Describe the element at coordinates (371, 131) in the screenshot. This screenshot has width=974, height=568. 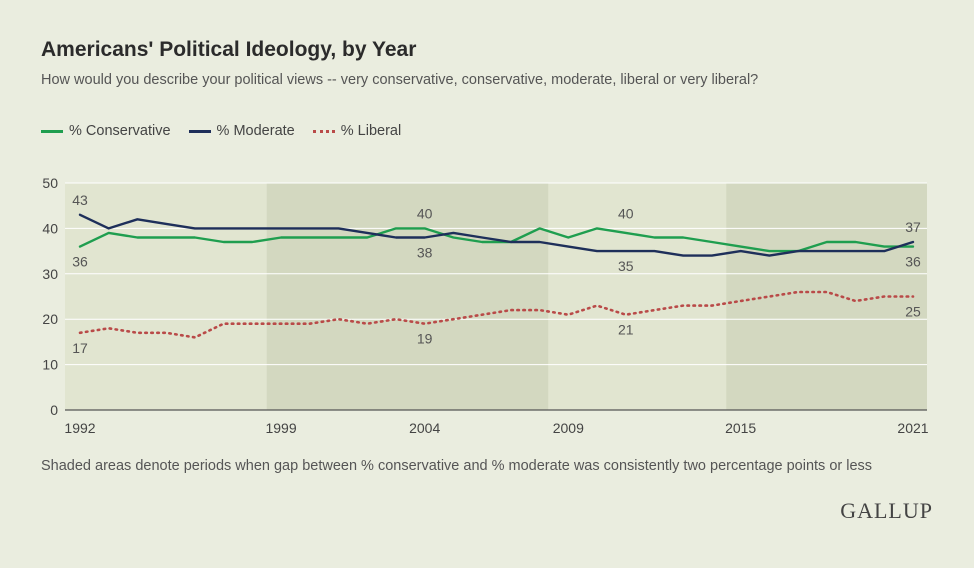
I see `legend-label-liberal: % Liberal` at that location.